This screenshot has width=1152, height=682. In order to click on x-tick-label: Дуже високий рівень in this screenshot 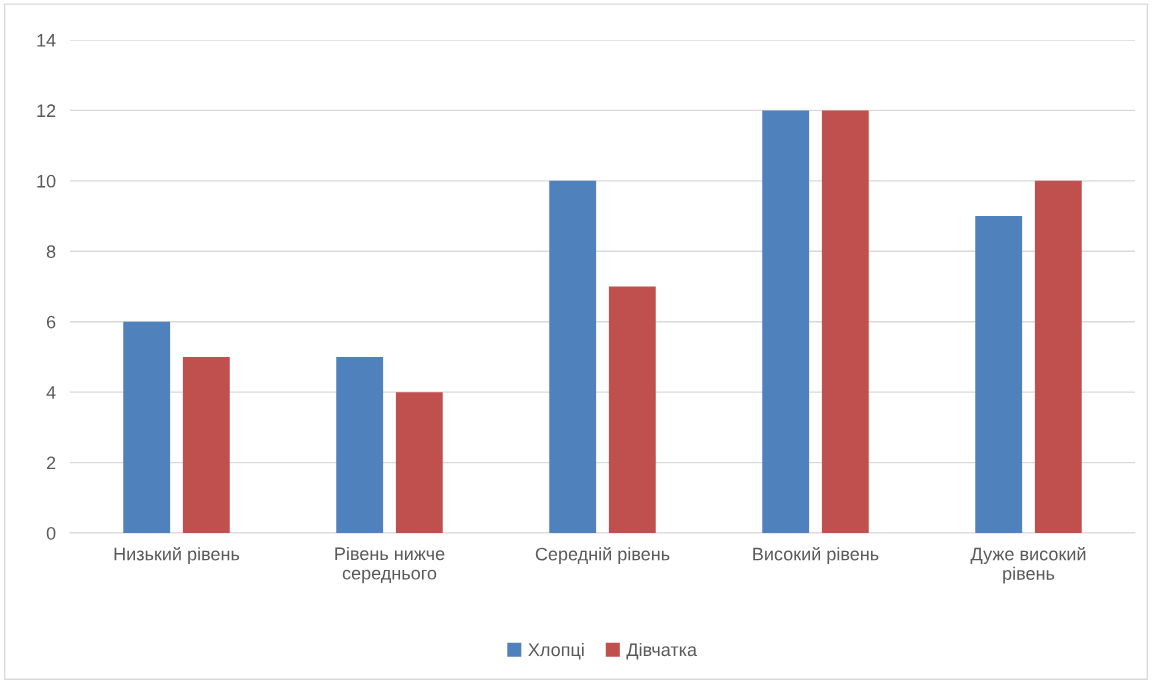, I will do `click(1028, 565)`.